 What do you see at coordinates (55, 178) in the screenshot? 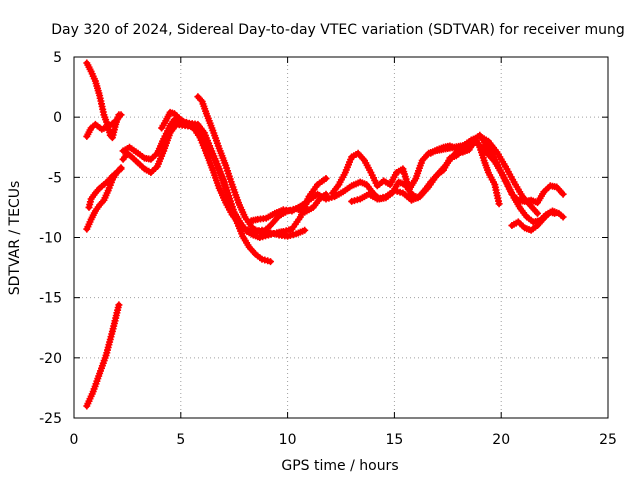
I see `y-tick-label: -5` at bounding box center [55, 178].